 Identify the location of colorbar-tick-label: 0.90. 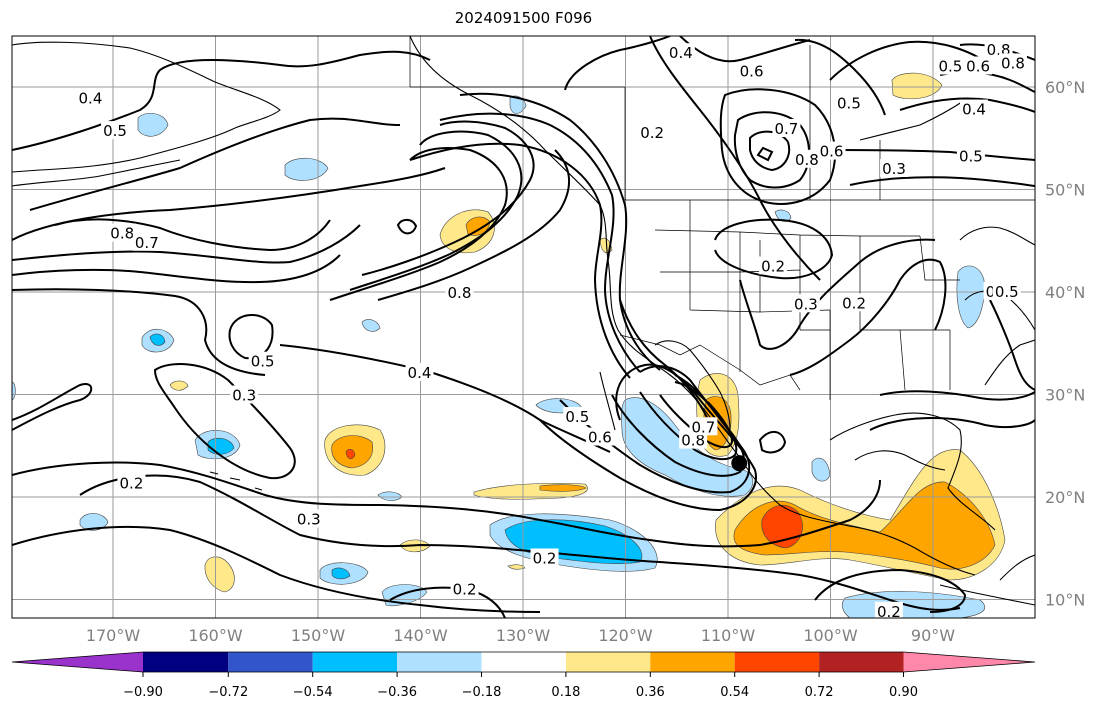
(903, 692).